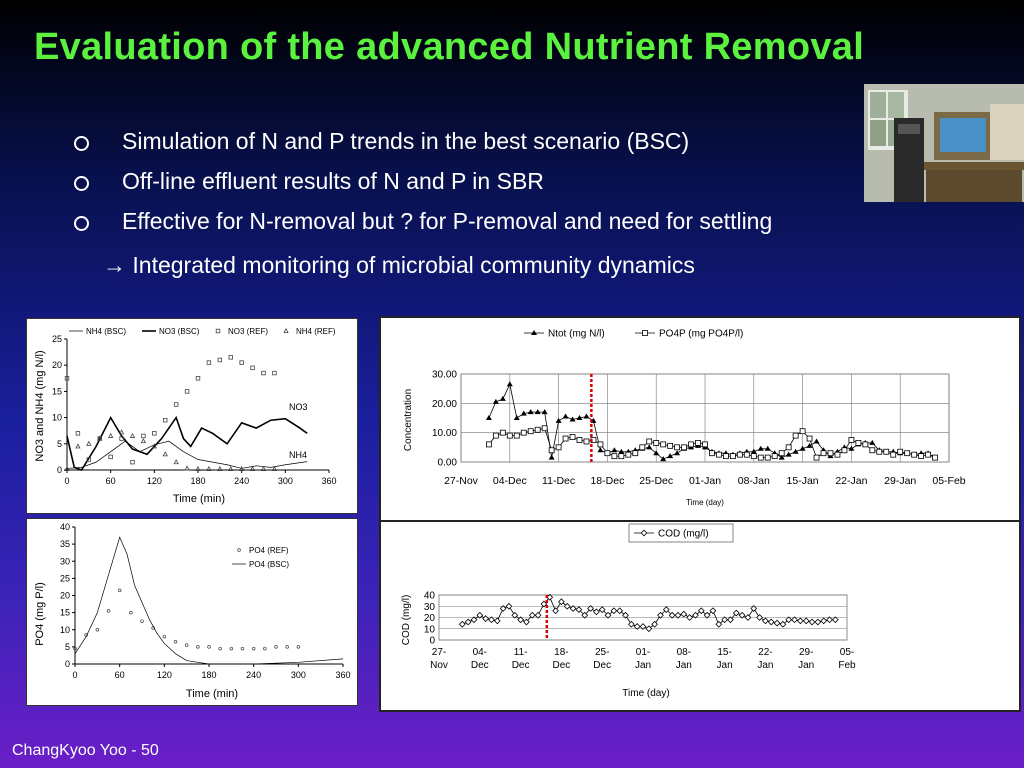  What do you see at coordinates (65, 578) in the screenshot?
I see `y-tick-label: 25` at bounding box center [65, 578].